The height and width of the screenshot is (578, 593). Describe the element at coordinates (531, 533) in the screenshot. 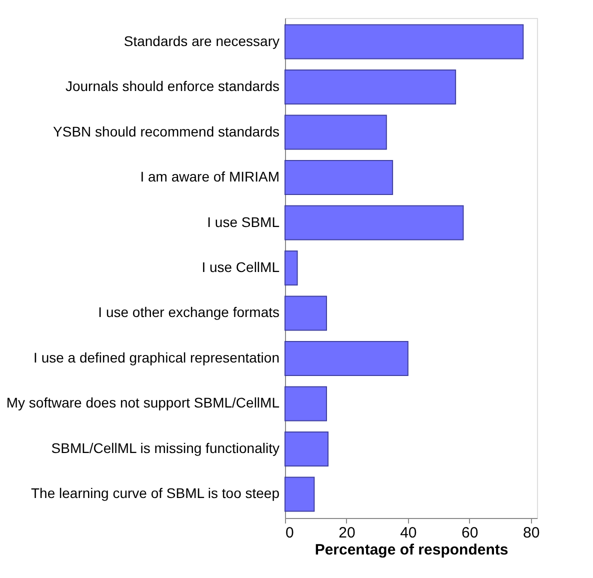

I see `x-tick-label: 80` at that location.